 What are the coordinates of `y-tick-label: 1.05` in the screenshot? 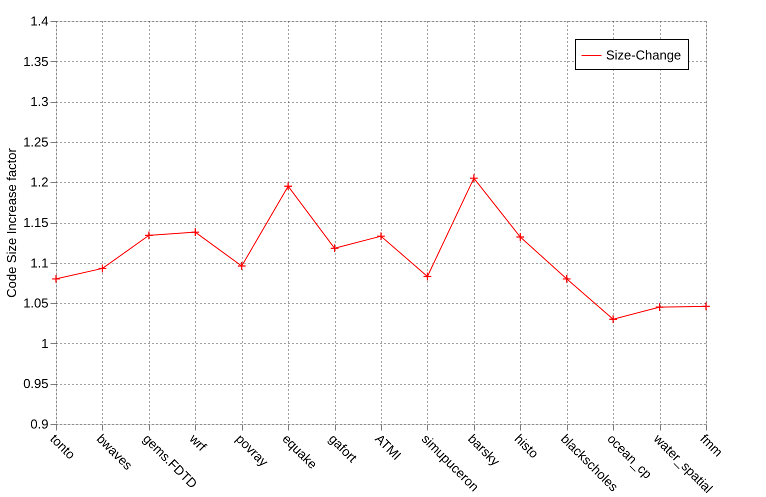 It's located at (35, 303).